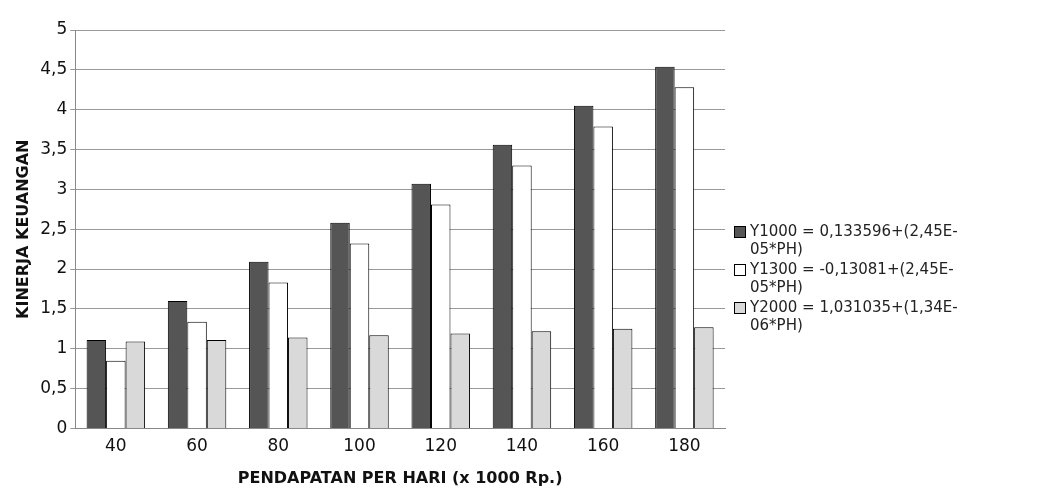 The image size is (1039, 502). I want to click on x-tick-label: 120, so click(440, 445).